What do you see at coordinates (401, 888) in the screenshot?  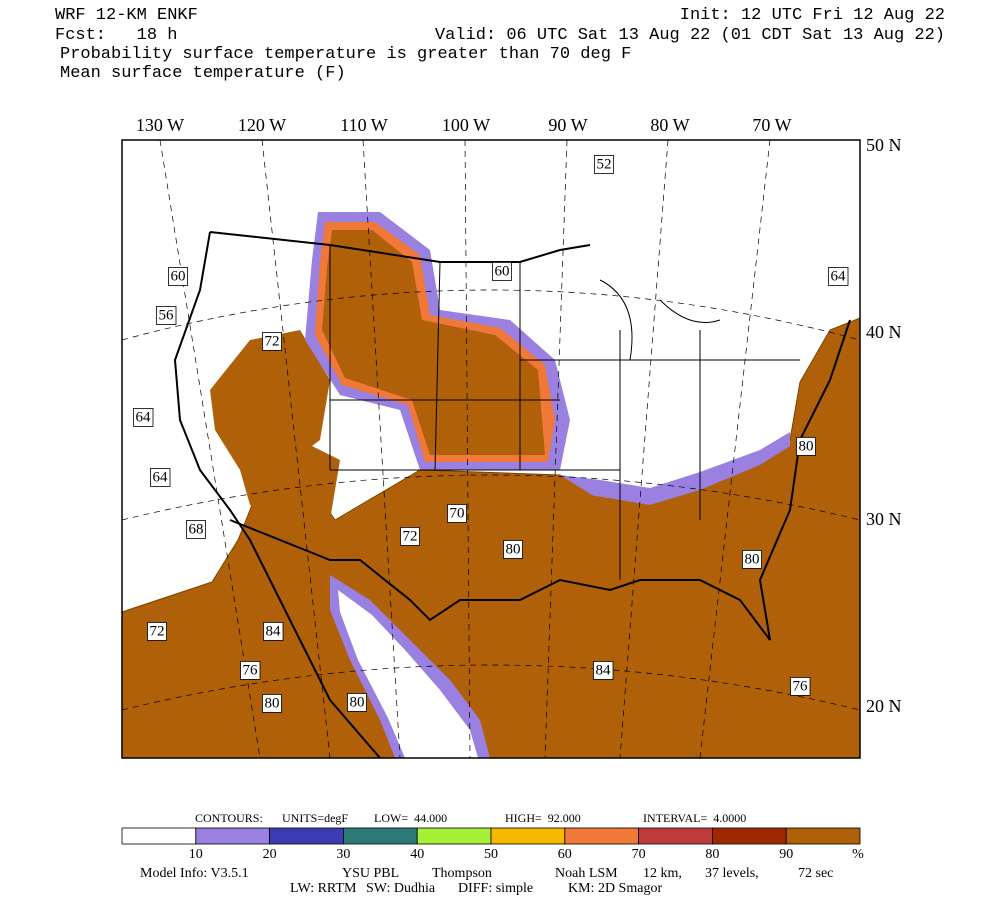 I see `shortwave: SW: Dudhia` at bounding box center [401, 888].